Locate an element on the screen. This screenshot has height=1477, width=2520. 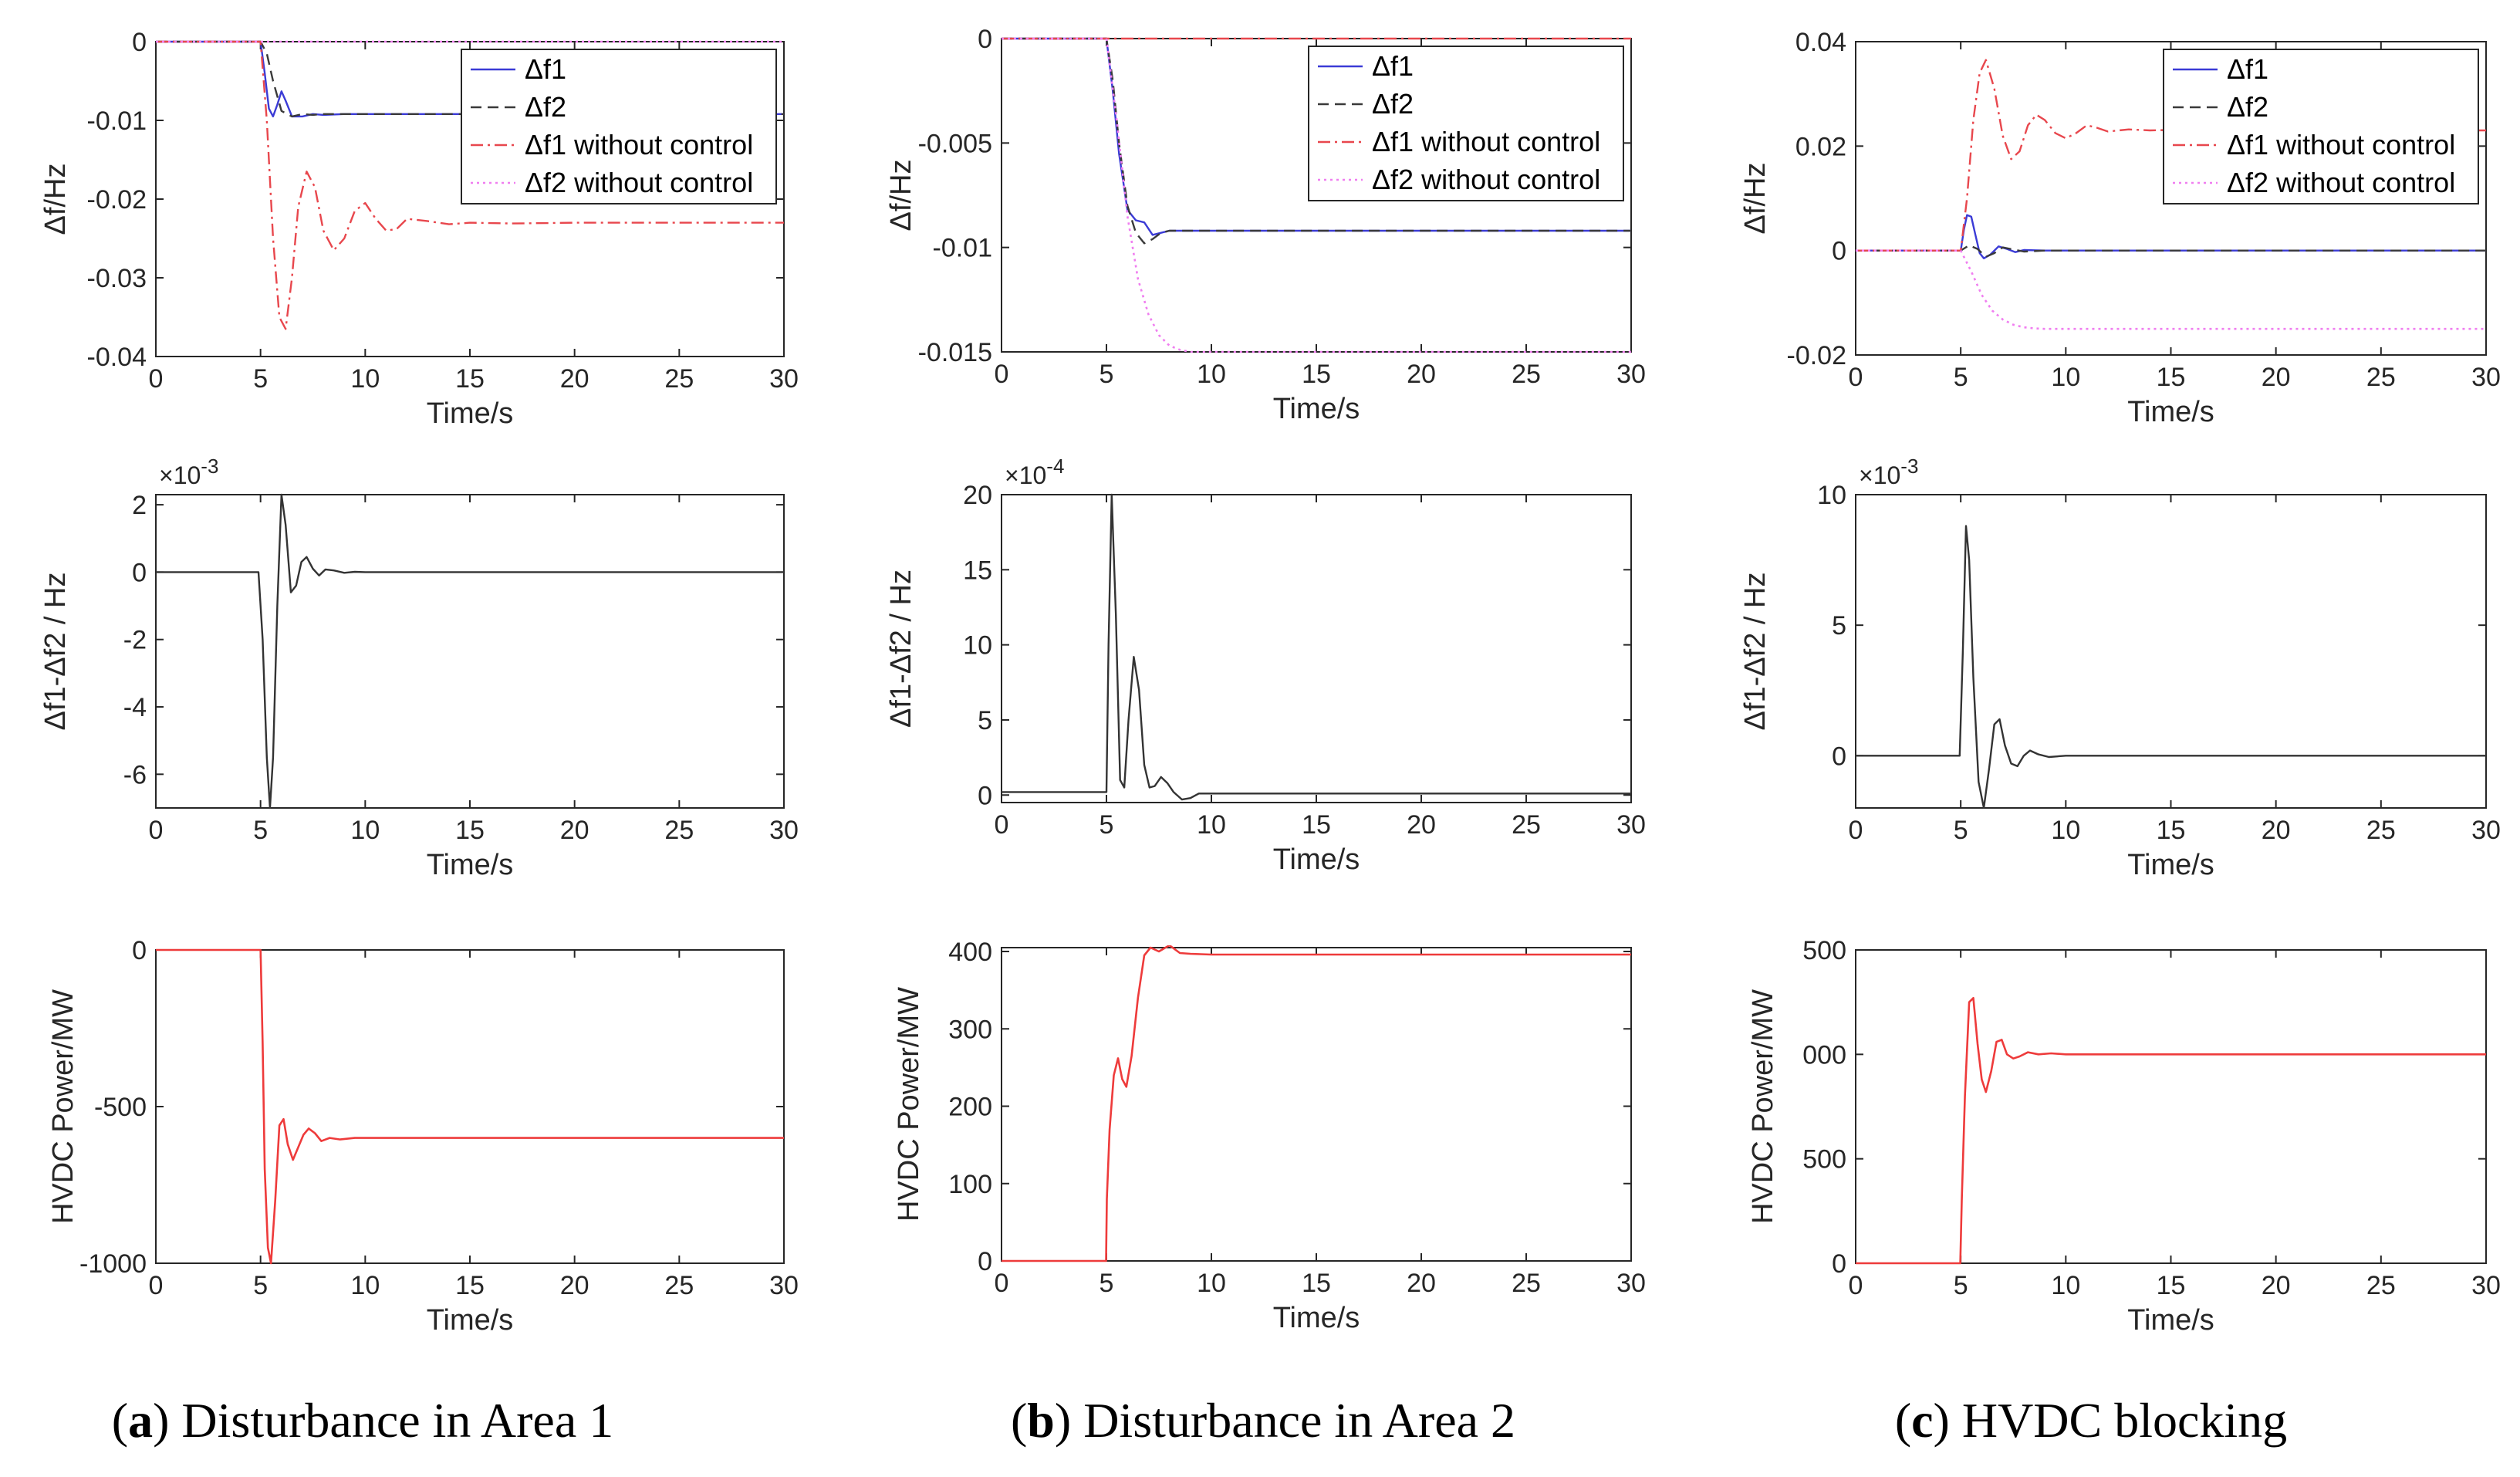
caption-b: (b) Disturbance in Area 2 is located at coordinates (1263, 1420).